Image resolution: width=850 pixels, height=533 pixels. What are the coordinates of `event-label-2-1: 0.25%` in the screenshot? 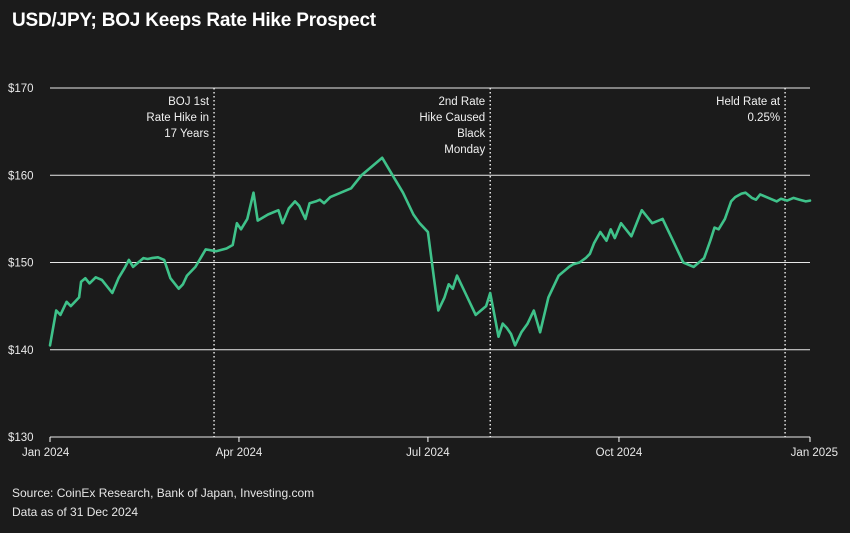 It's located at (763, 118).